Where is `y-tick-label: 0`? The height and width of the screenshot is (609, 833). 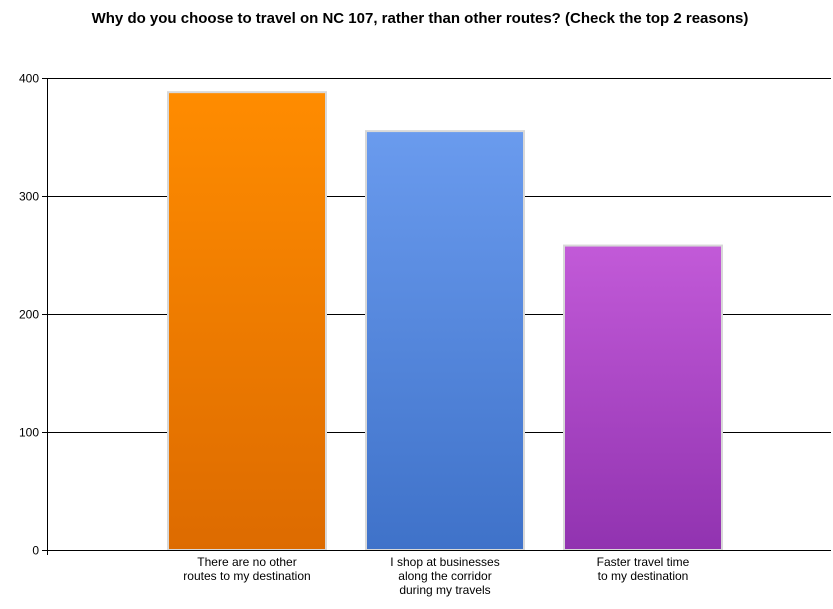
y-tick-label: 0 is located at coordinates (35, 551).